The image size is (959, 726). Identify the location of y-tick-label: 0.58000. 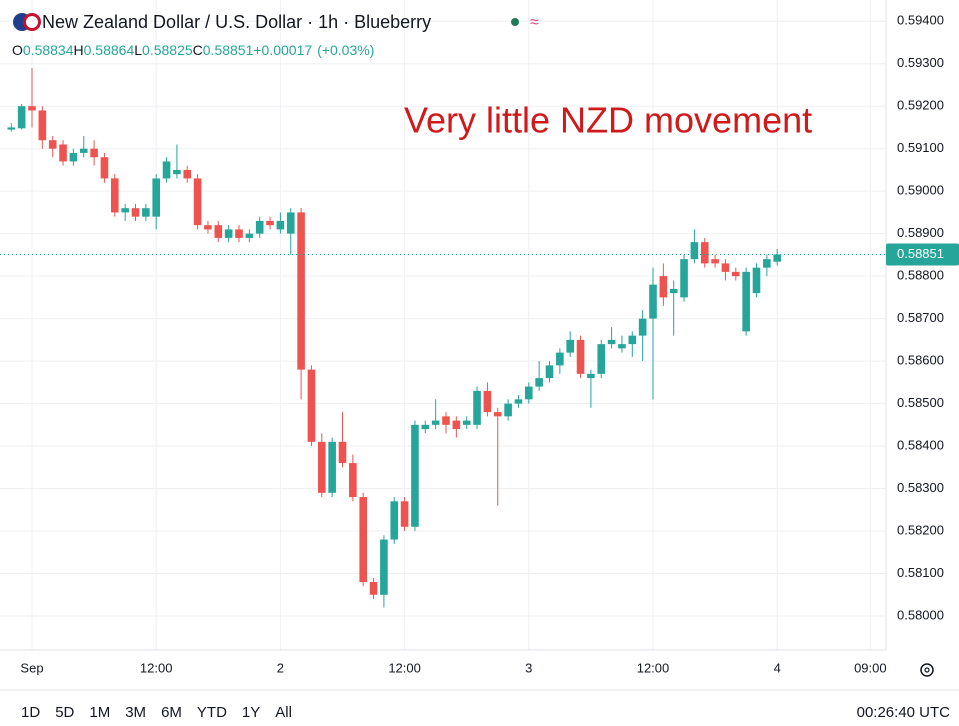
(920, 614).